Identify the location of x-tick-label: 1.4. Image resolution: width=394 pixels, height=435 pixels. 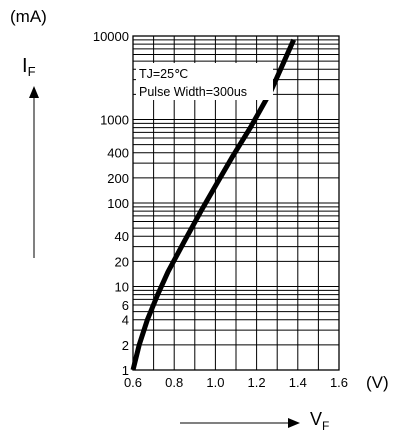
(298, 382).